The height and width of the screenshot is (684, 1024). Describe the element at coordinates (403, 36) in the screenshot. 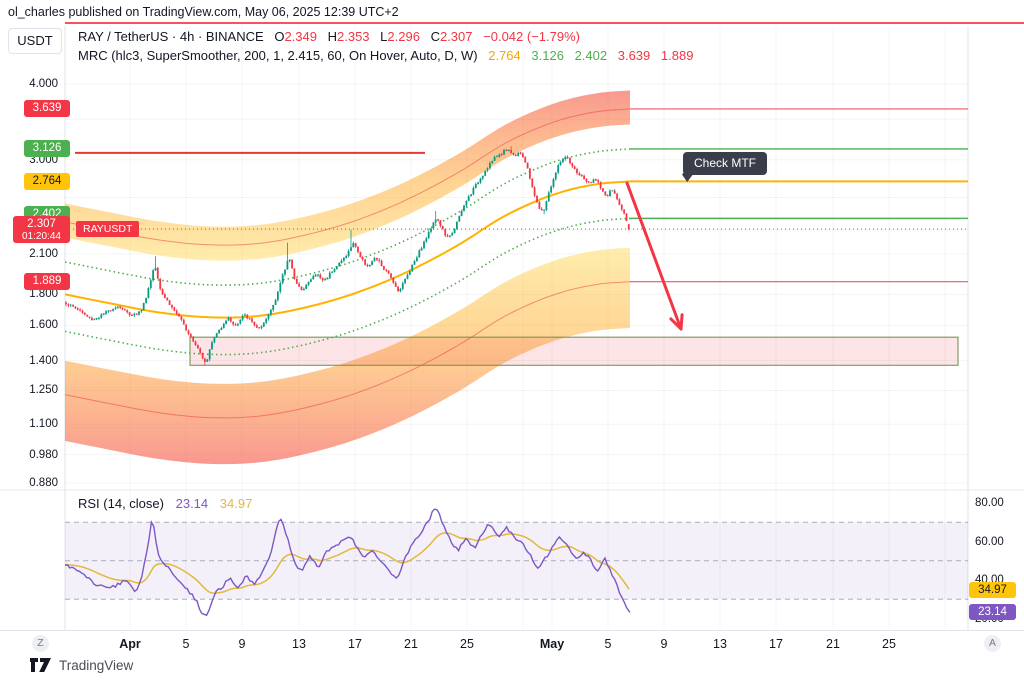

I see `low-value: 2.296` at that location.